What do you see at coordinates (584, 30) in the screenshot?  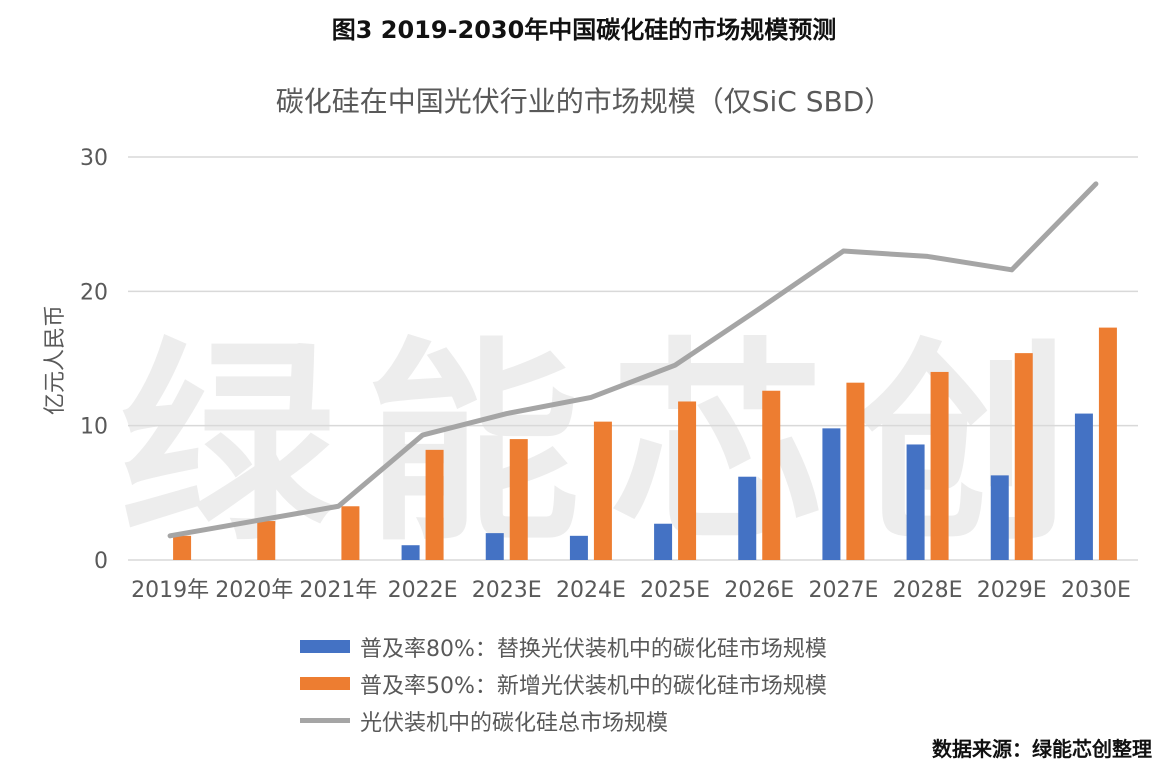 I see `figure-title: 图3 2019-2030年中国碳化硅的市场规模预测` at bounding box center [584, 30].